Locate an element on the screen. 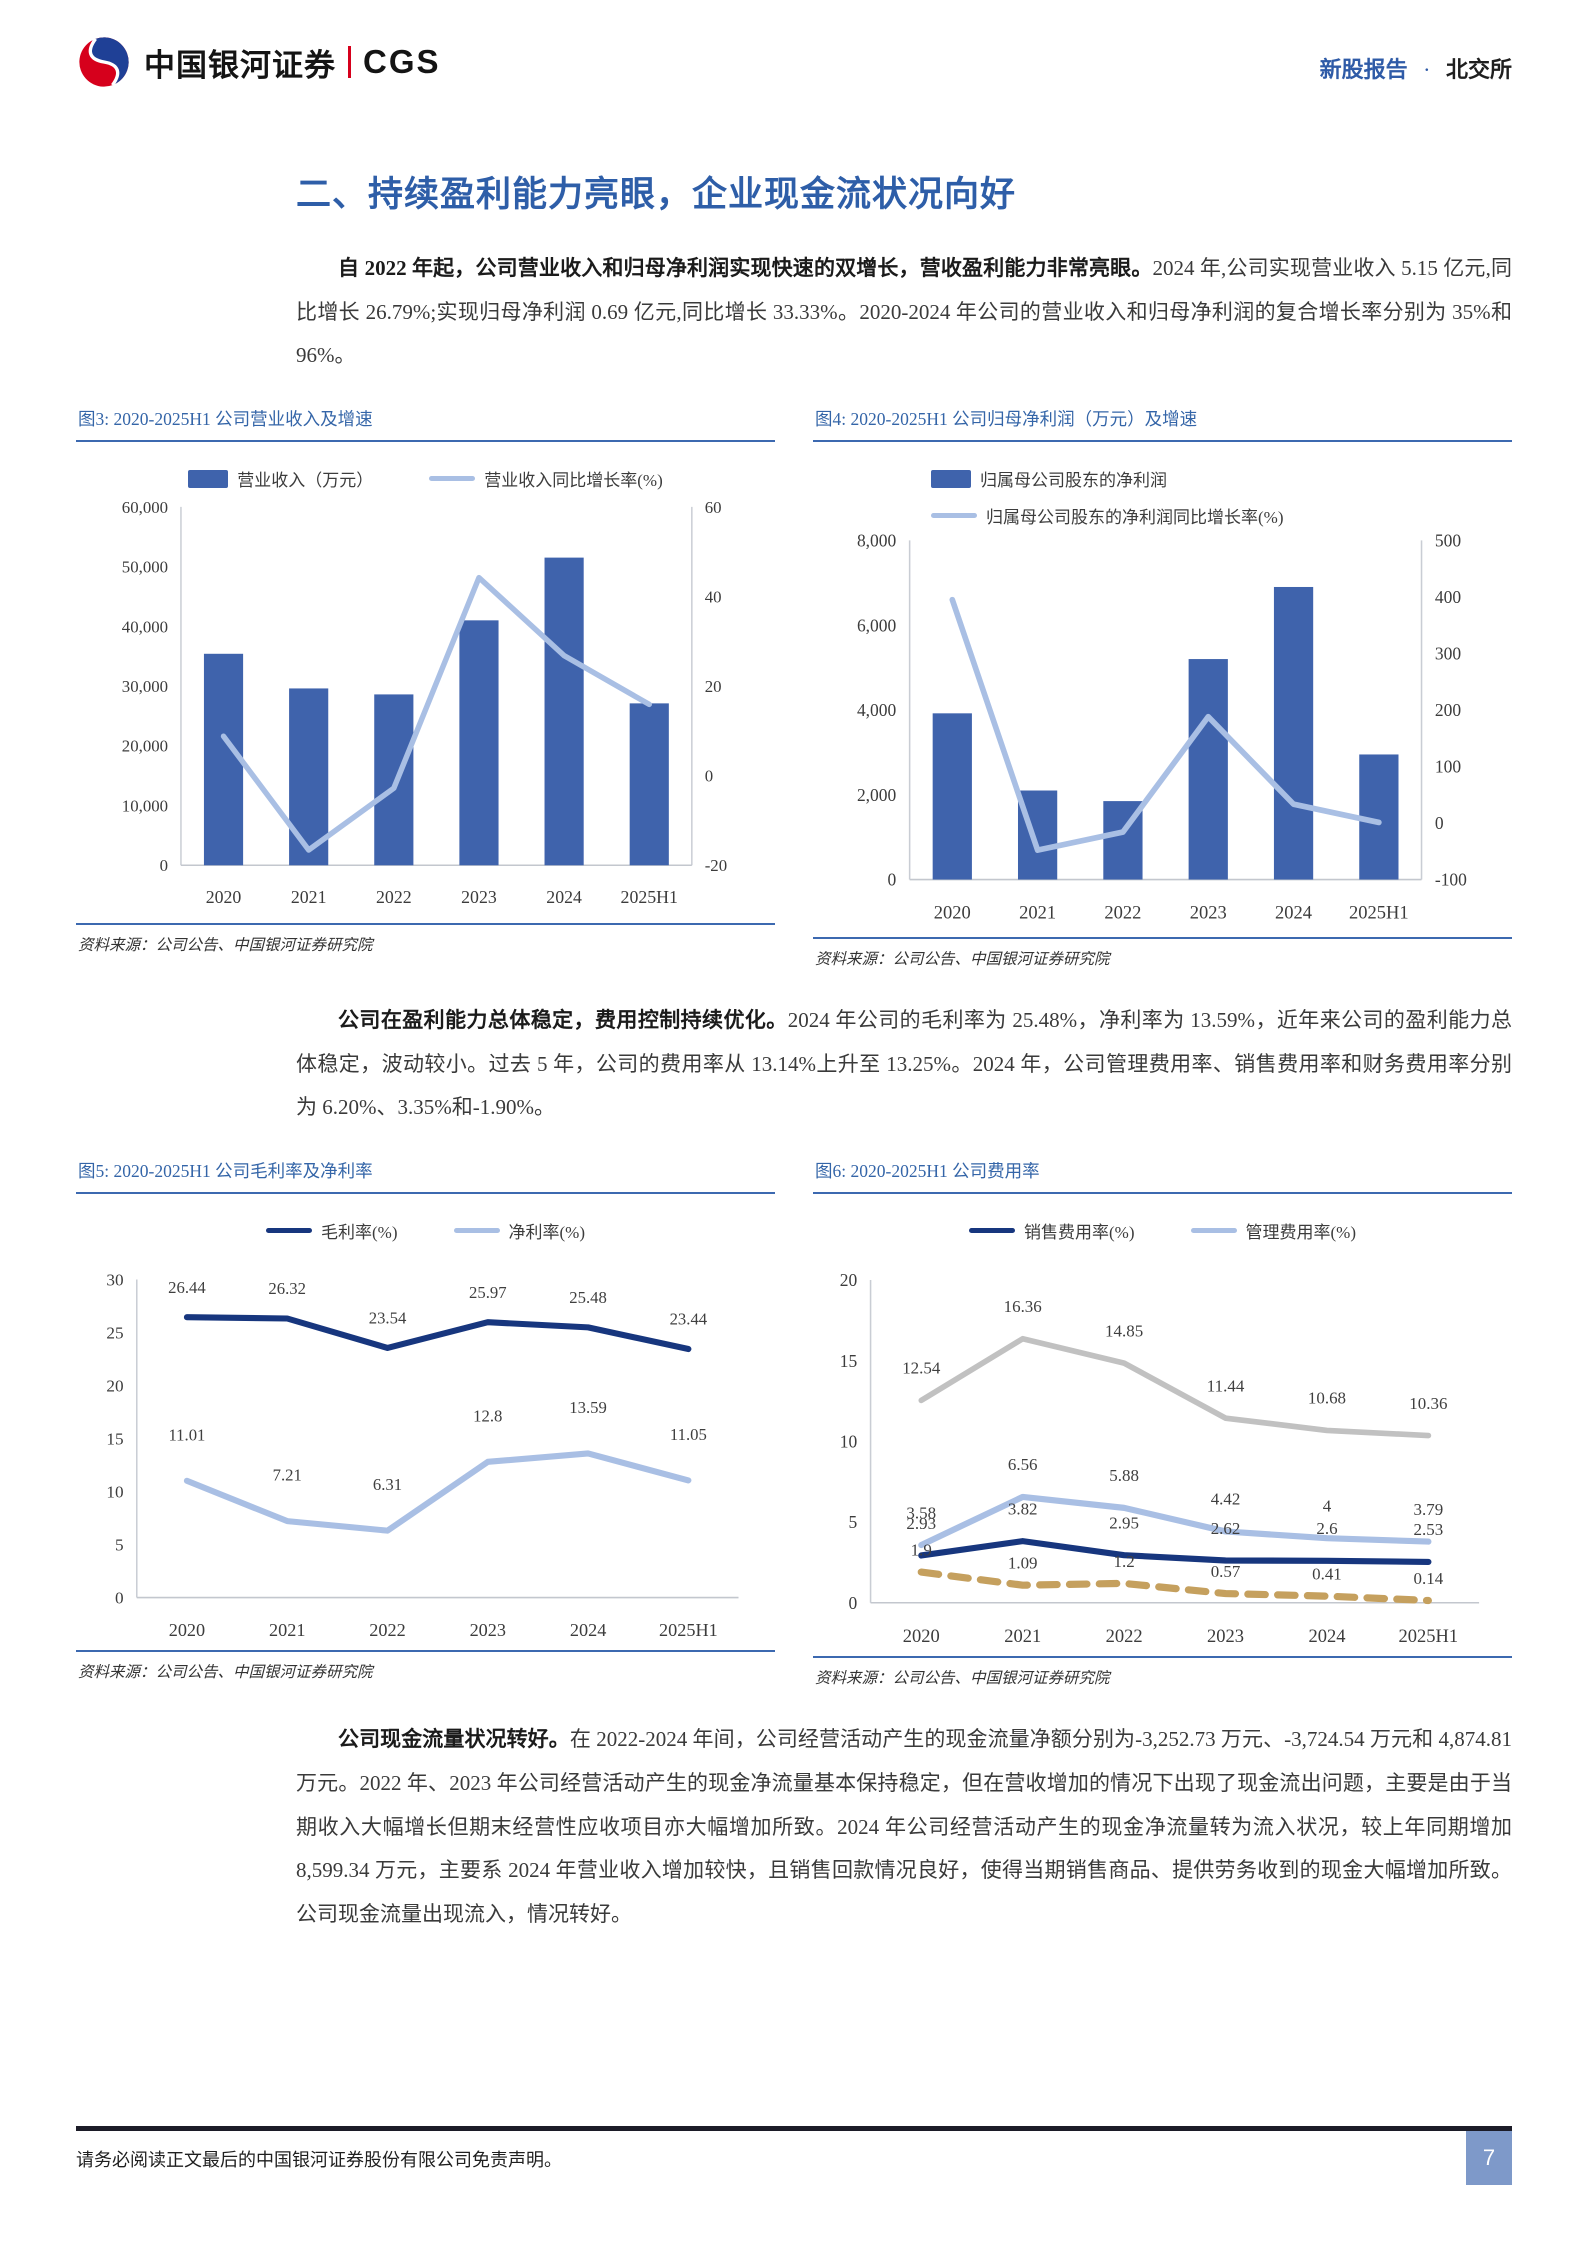 This screenshot has width=1588, height=2245. svg-text: 2022 is located at coordinates (1124, 1637).